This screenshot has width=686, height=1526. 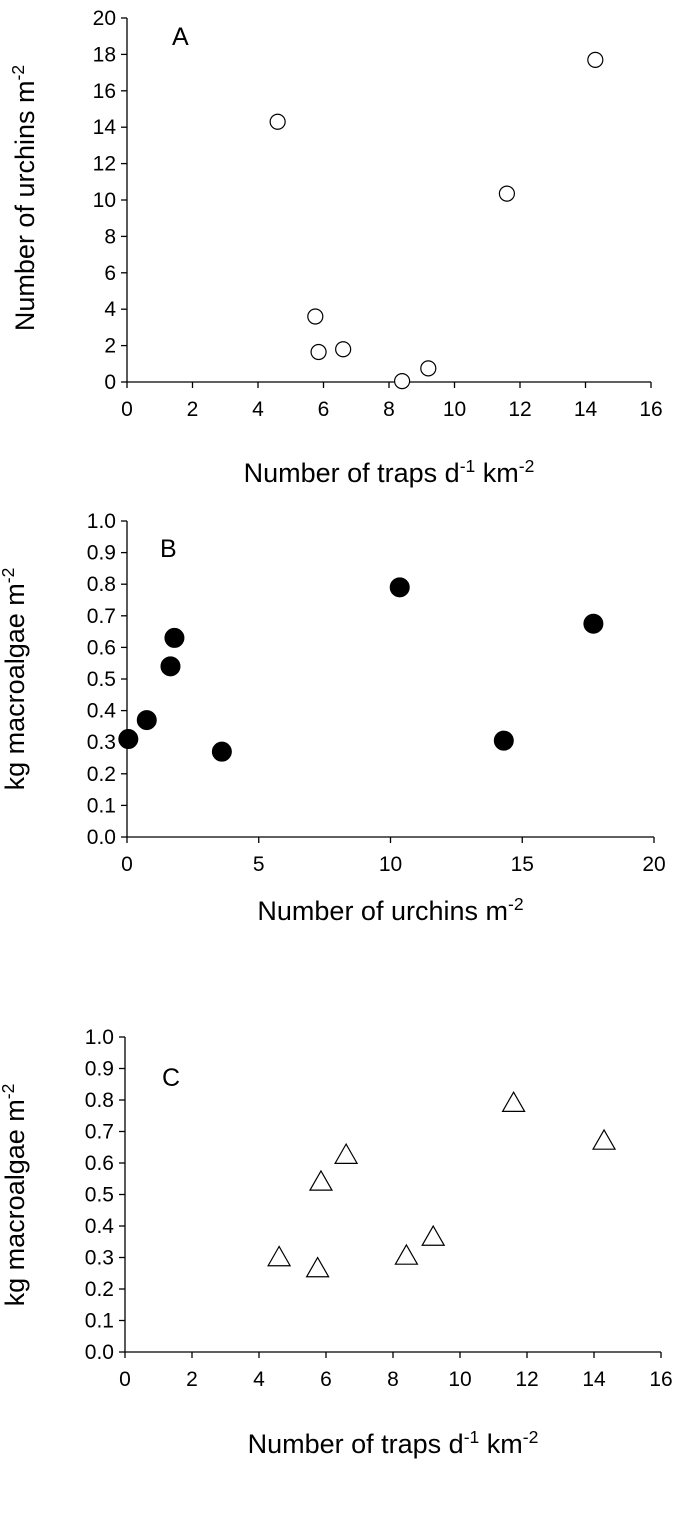 What do you see at coordinates (171, 1078) in the screenshot?
I see `panel-label: C` at bounding box center [171, 1078].